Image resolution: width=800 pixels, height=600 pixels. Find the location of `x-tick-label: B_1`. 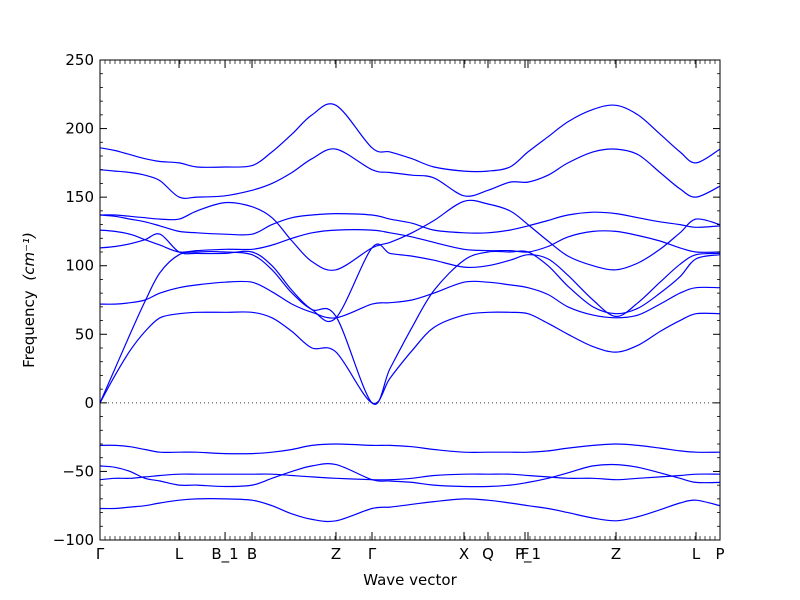

x-tick-label: B_1 is located at coordinates (224, 554).